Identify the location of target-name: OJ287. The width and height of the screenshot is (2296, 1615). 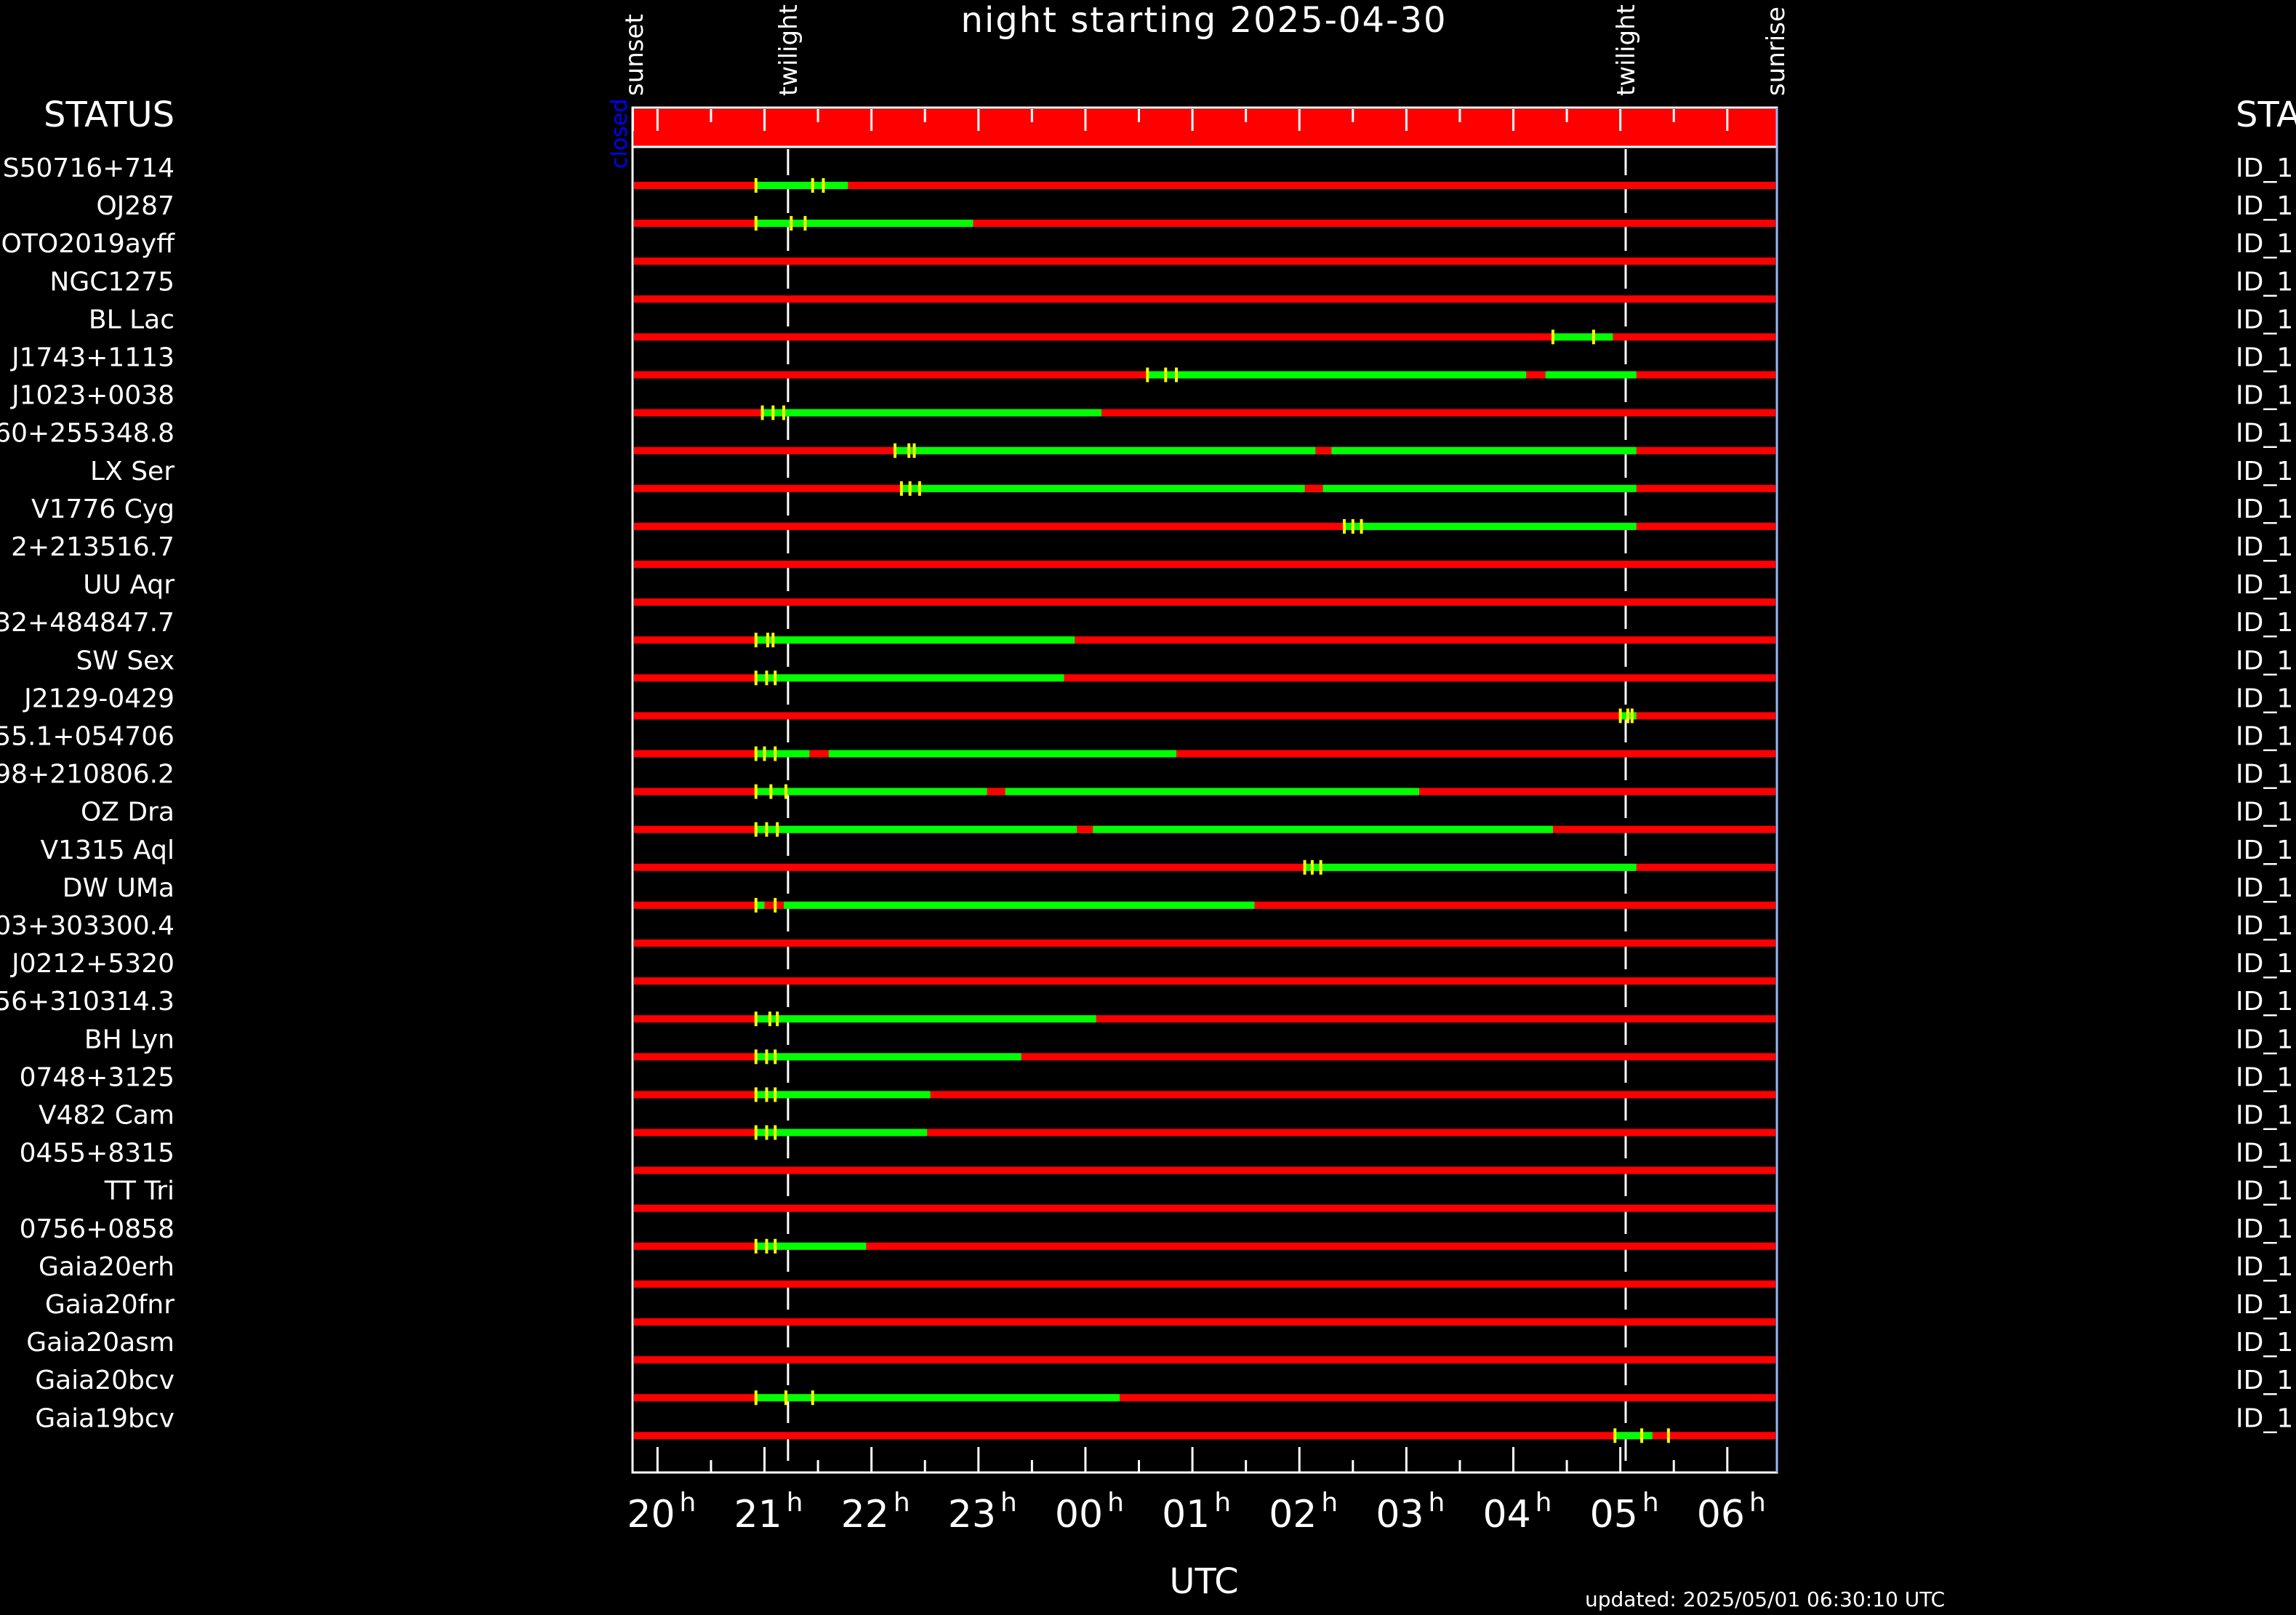
(135, 206).